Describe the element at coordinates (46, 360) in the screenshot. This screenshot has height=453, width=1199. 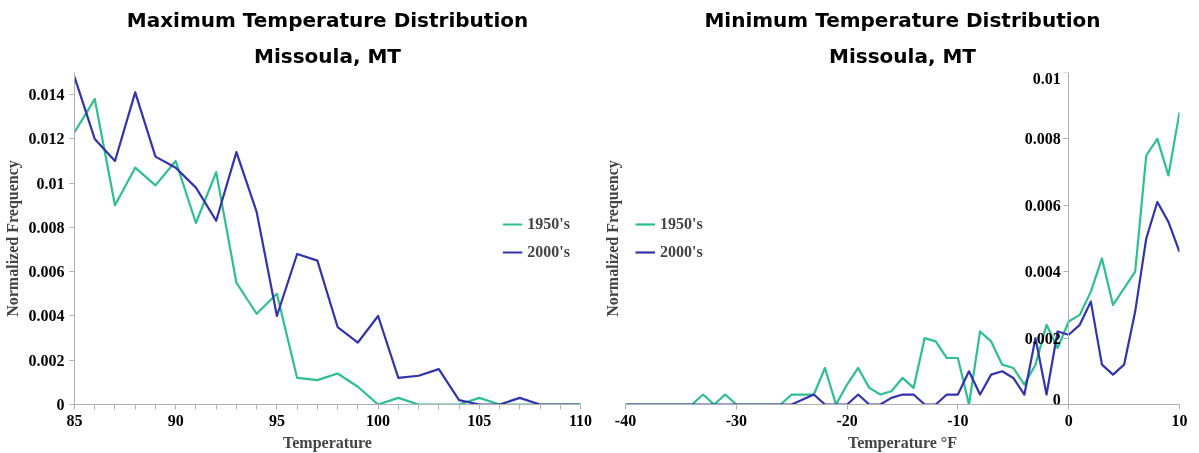
I see `y-tick-label: 0.002` at that location.